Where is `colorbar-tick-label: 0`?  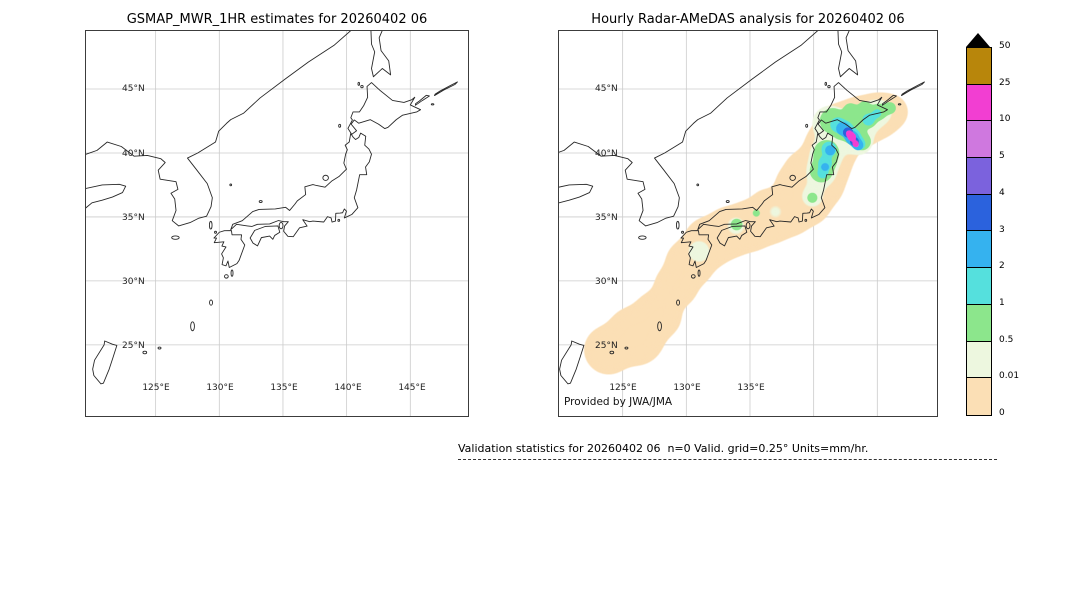 colorbar-tick-label: 0 is located at coordinates (1002, 413).